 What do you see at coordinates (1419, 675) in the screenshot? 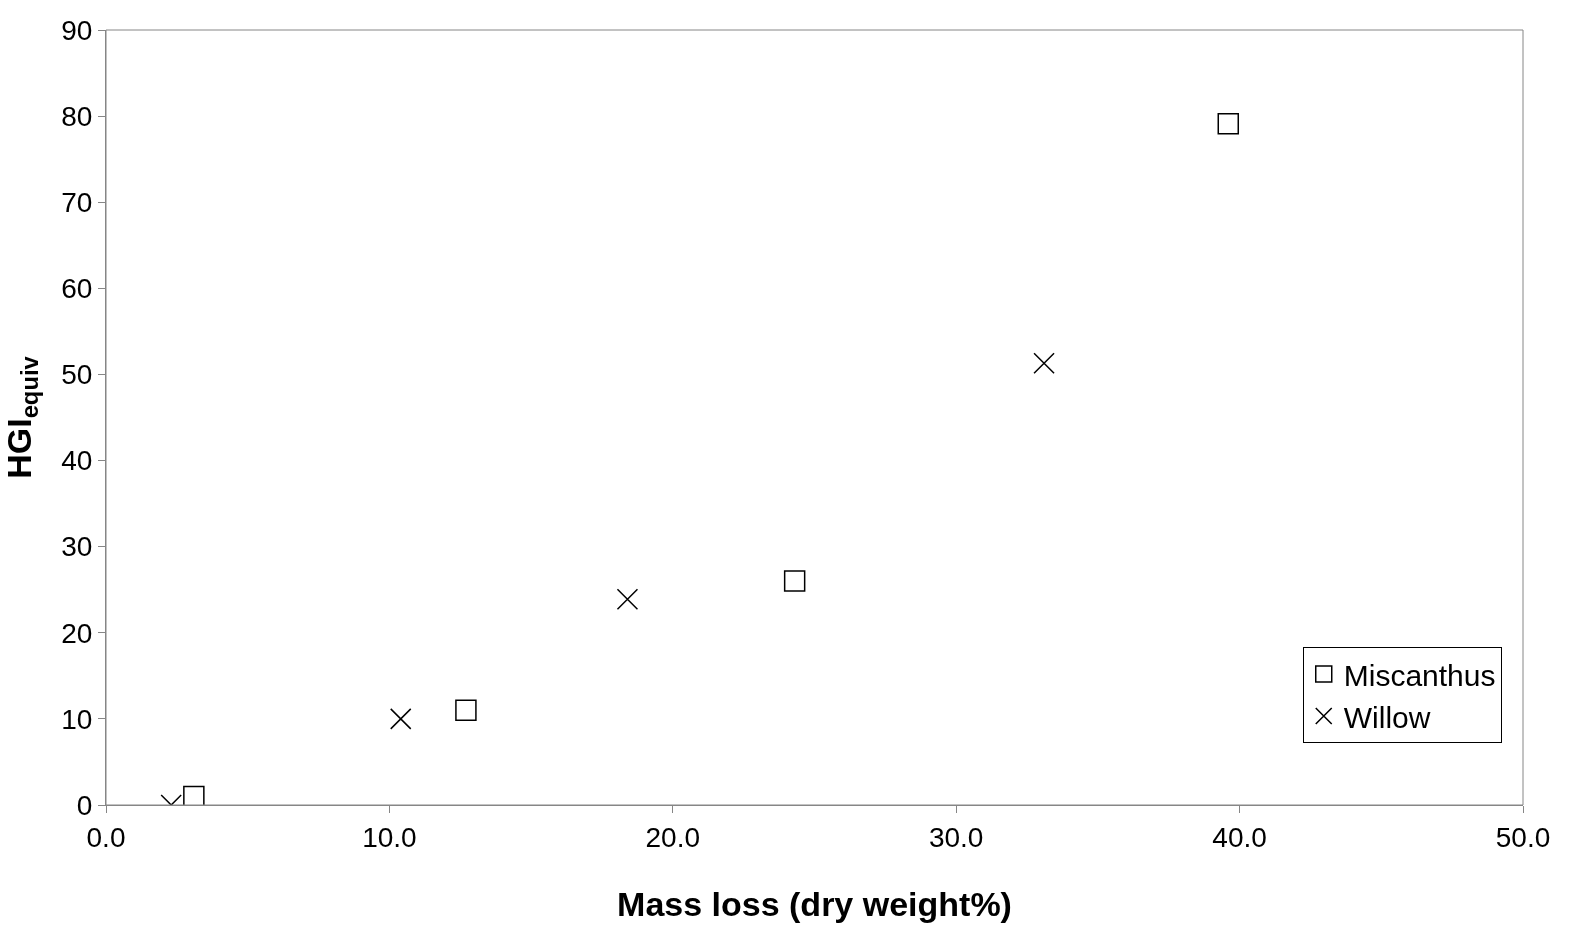
I see `legend-label: Miscanthus` at bounding box center [1419, 675].